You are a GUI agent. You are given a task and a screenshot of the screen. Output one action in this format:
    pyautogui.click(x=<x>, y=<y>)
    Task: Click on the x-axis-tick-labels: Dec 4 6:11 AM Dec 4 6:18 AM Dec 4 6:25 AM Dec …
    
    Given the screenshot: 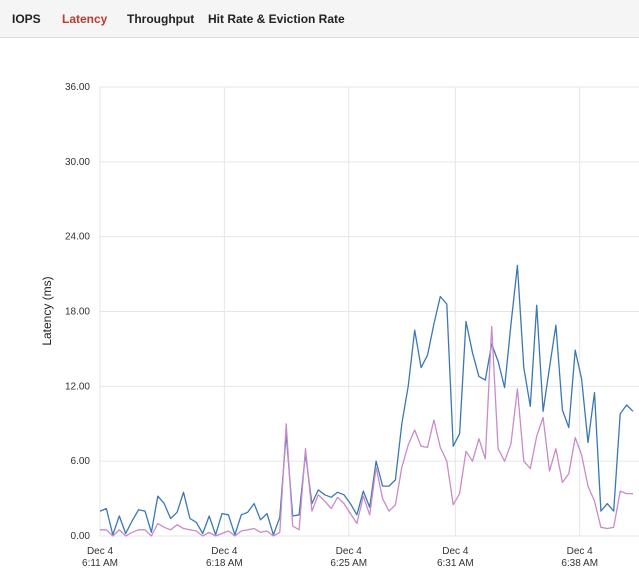 What is the action you would take?
    pyautogui.click(x=340, y=557)
    